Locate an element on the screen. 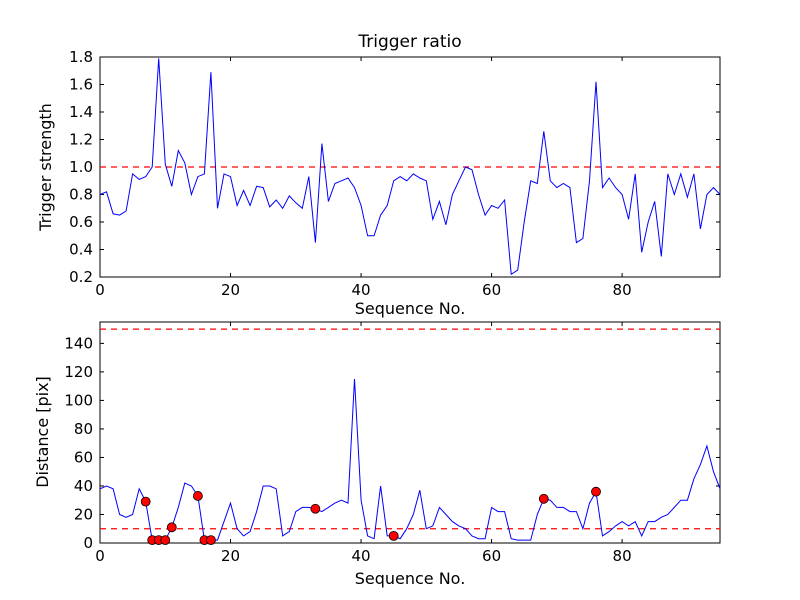  y-tick-label: 1.4 is located at coordinates (81, 112).